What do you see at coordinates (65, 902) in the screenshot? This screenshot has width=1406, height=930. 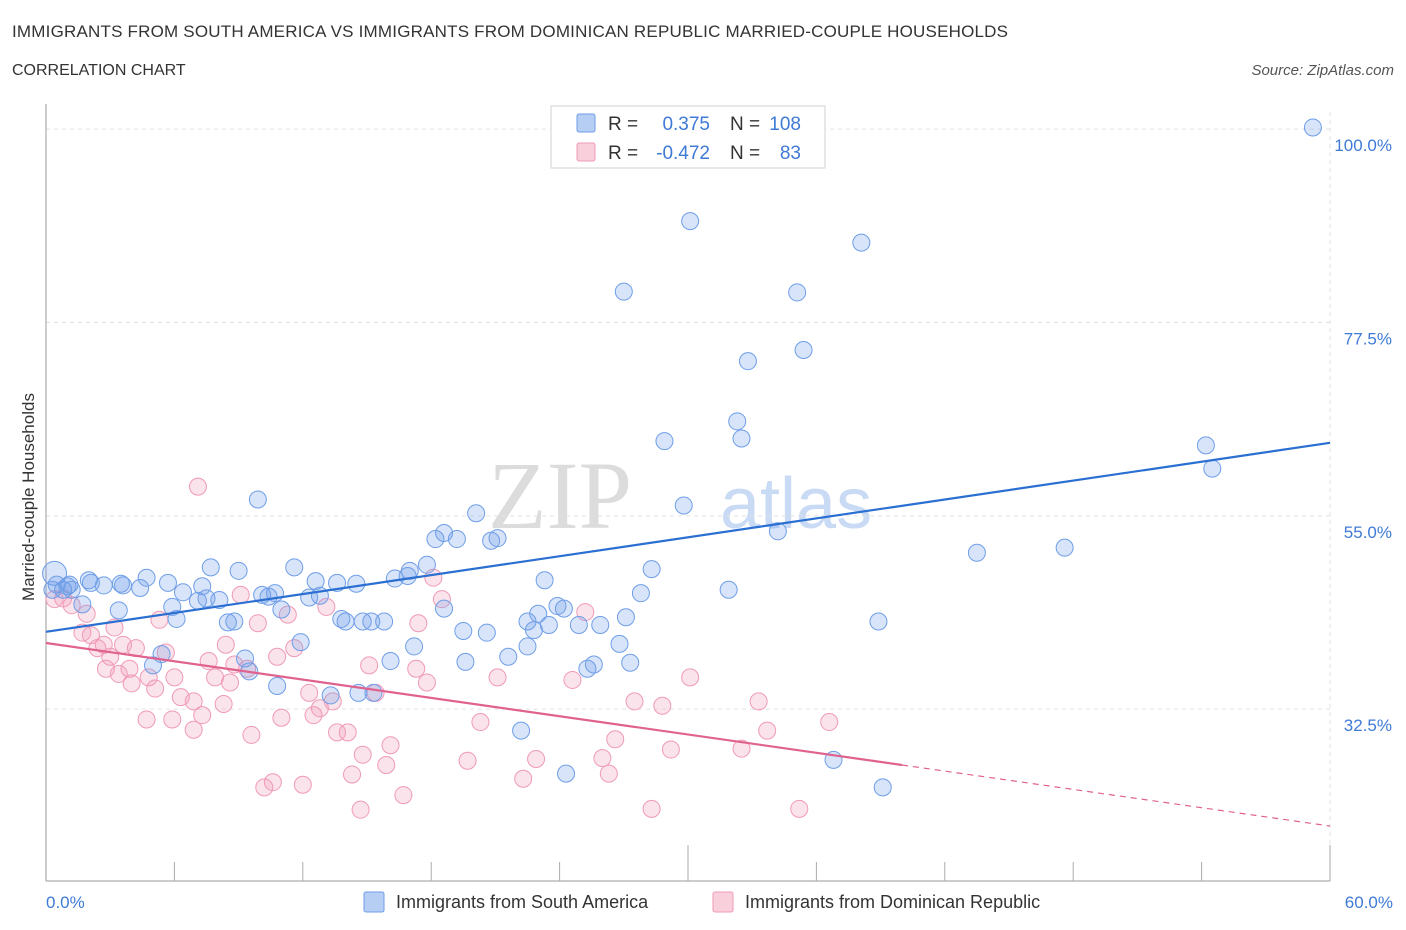 I see `x-tick-label: 0.0%` at bounding box center [65, 902].